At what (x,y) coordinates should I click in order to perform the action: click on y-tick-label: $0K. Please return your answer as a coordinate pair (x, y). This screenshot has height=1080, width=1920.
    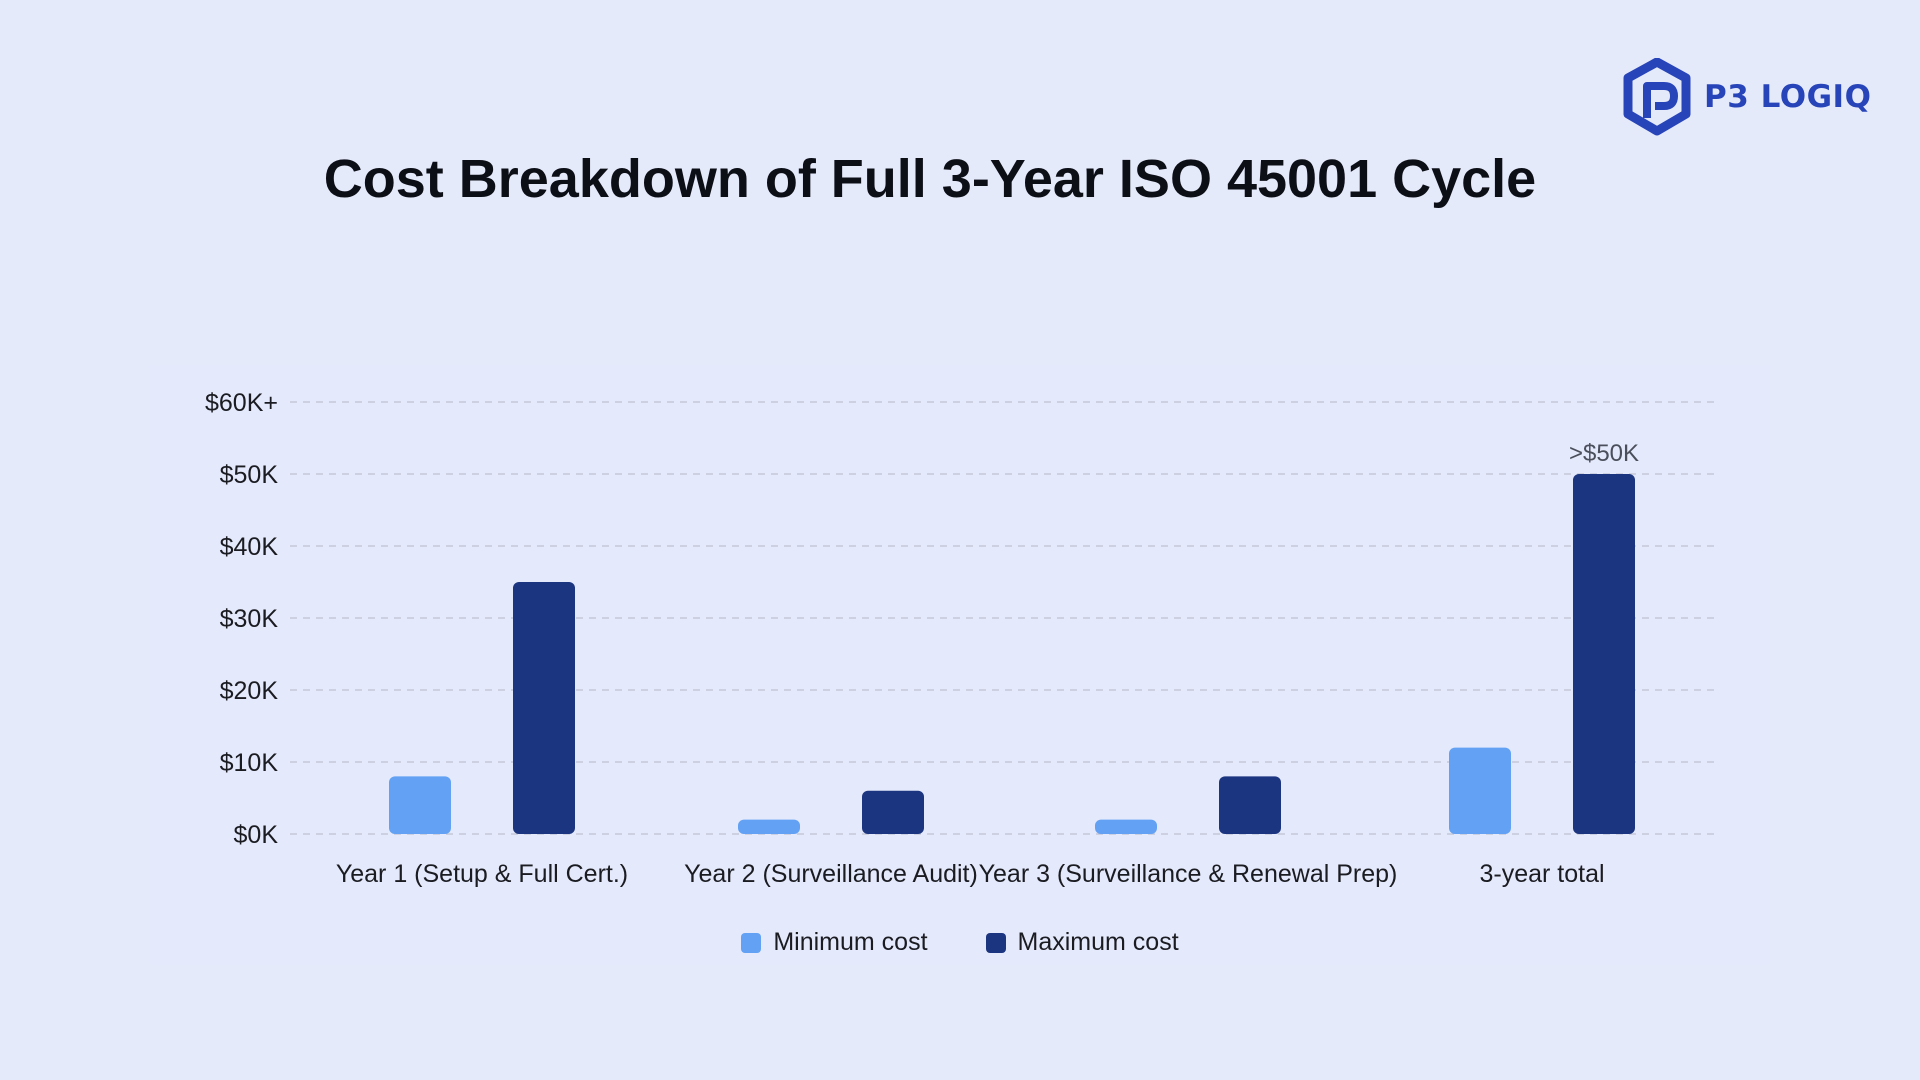
    Looking at the image, I should click on (256, 835).